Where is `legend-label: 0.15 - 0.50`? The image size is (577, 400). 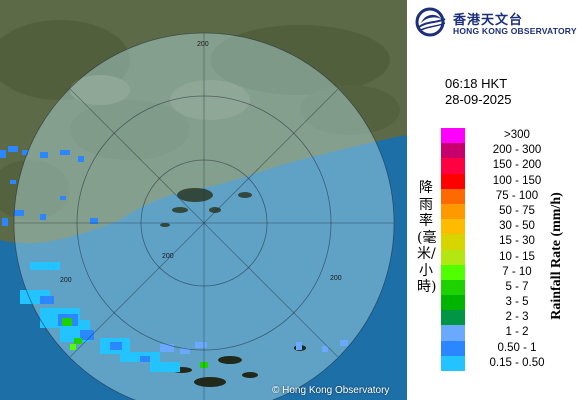 legend-label: 0.15 - 0.50 is located at coordinates (517, 362).